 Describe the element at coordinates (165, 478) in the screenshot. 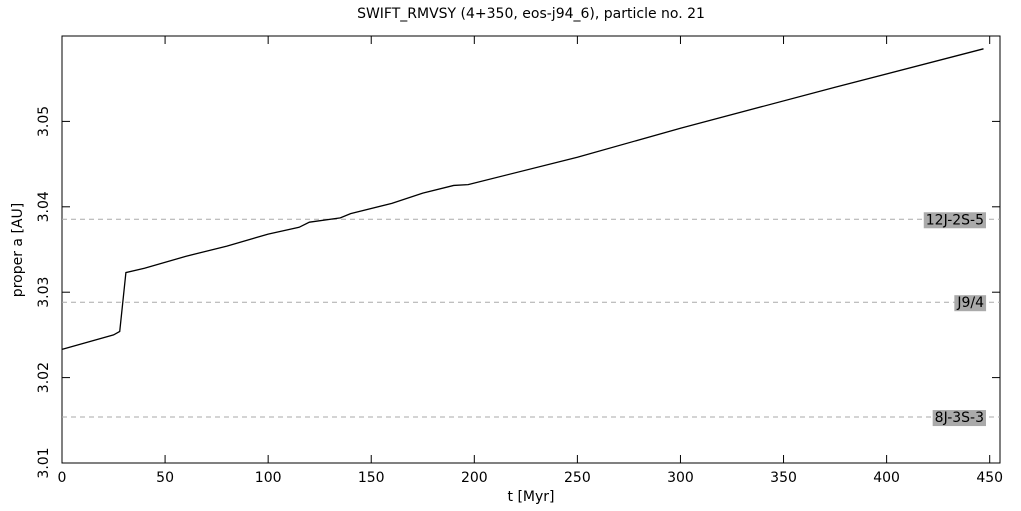

I see `x-tick-label: 50` at that location.